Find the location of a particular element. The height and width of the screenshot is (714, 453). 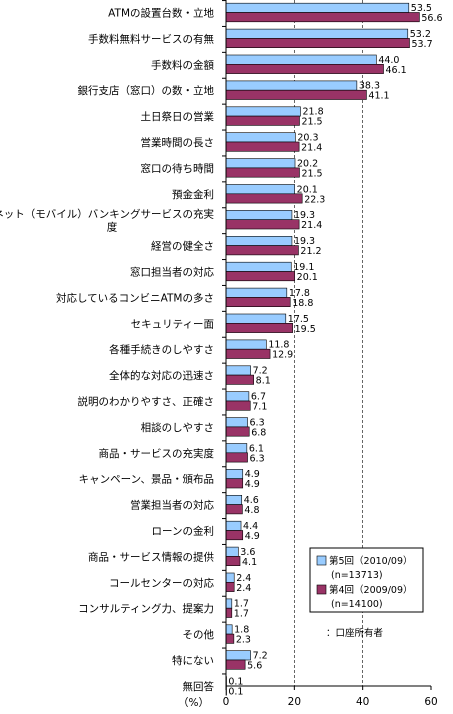

value-label-series-1: 6.7 is located at coordinates (258, 397).